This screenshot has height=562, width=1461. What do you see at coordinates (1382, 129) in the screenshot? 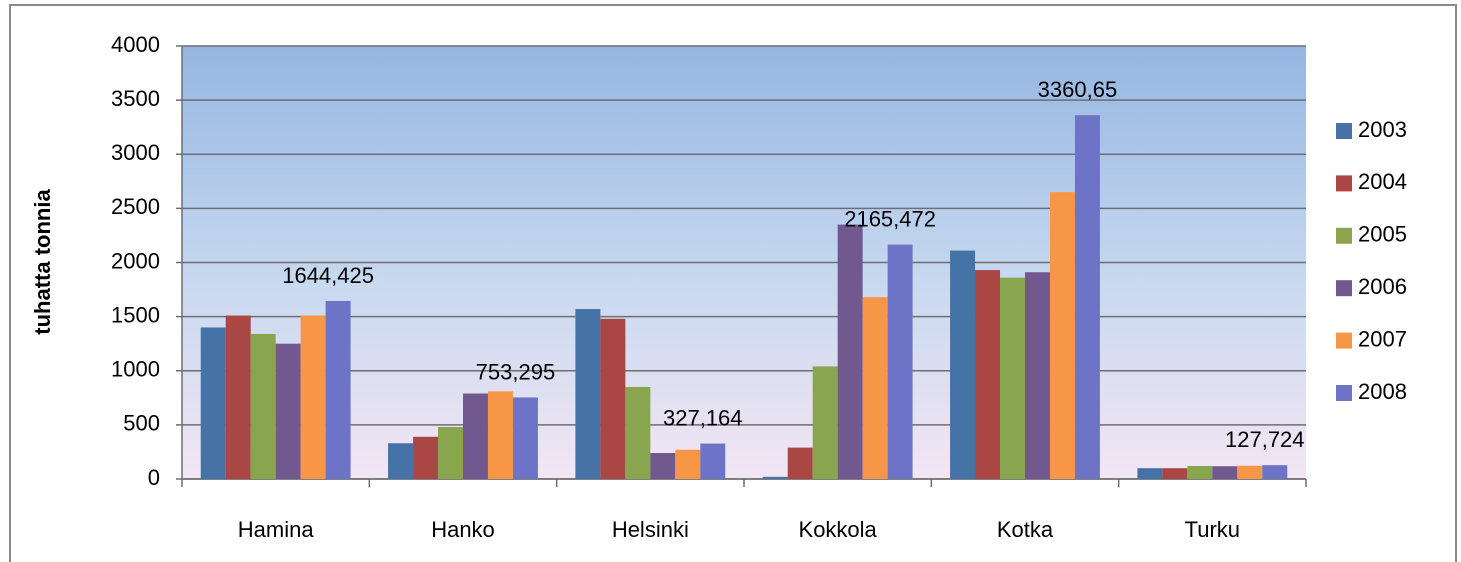
I see `legend-label: 2003` at bounding box center [1382, 129].